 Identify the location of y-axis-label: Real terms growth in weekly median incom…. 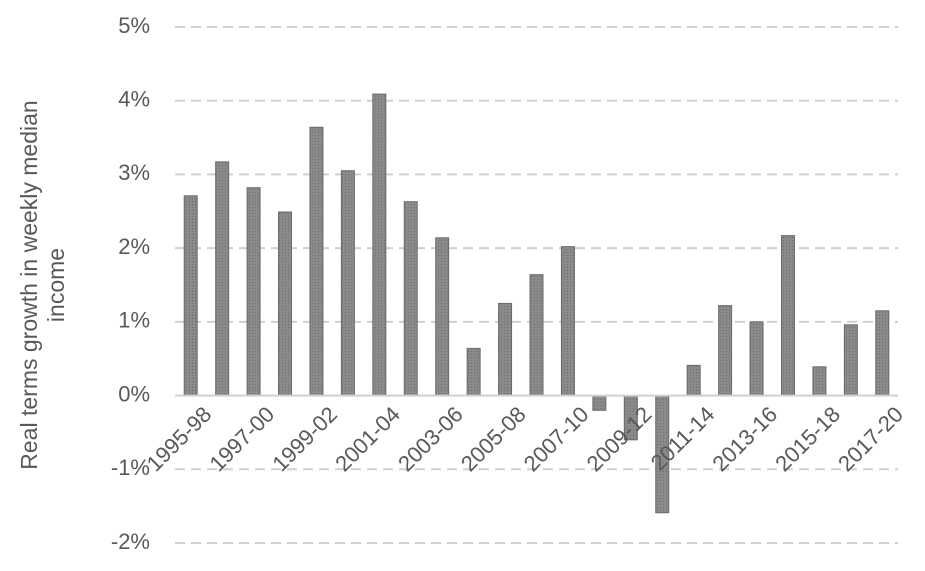
(42, 285).